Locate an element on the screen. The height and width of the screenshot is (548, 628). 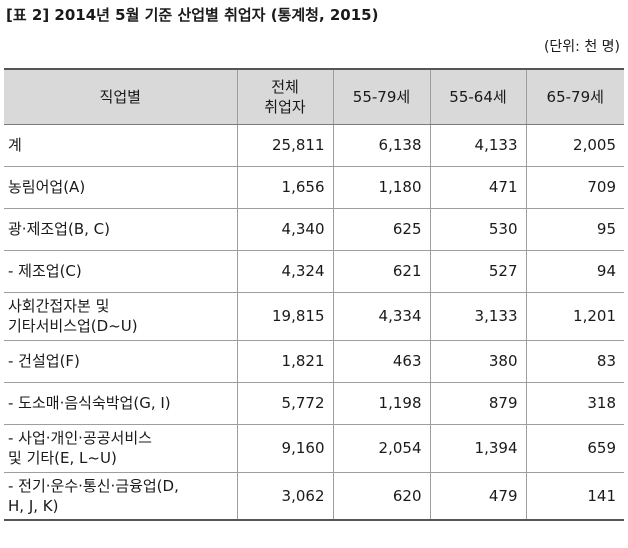
cell-total: 4,340 is located at coordinates (285, 229).